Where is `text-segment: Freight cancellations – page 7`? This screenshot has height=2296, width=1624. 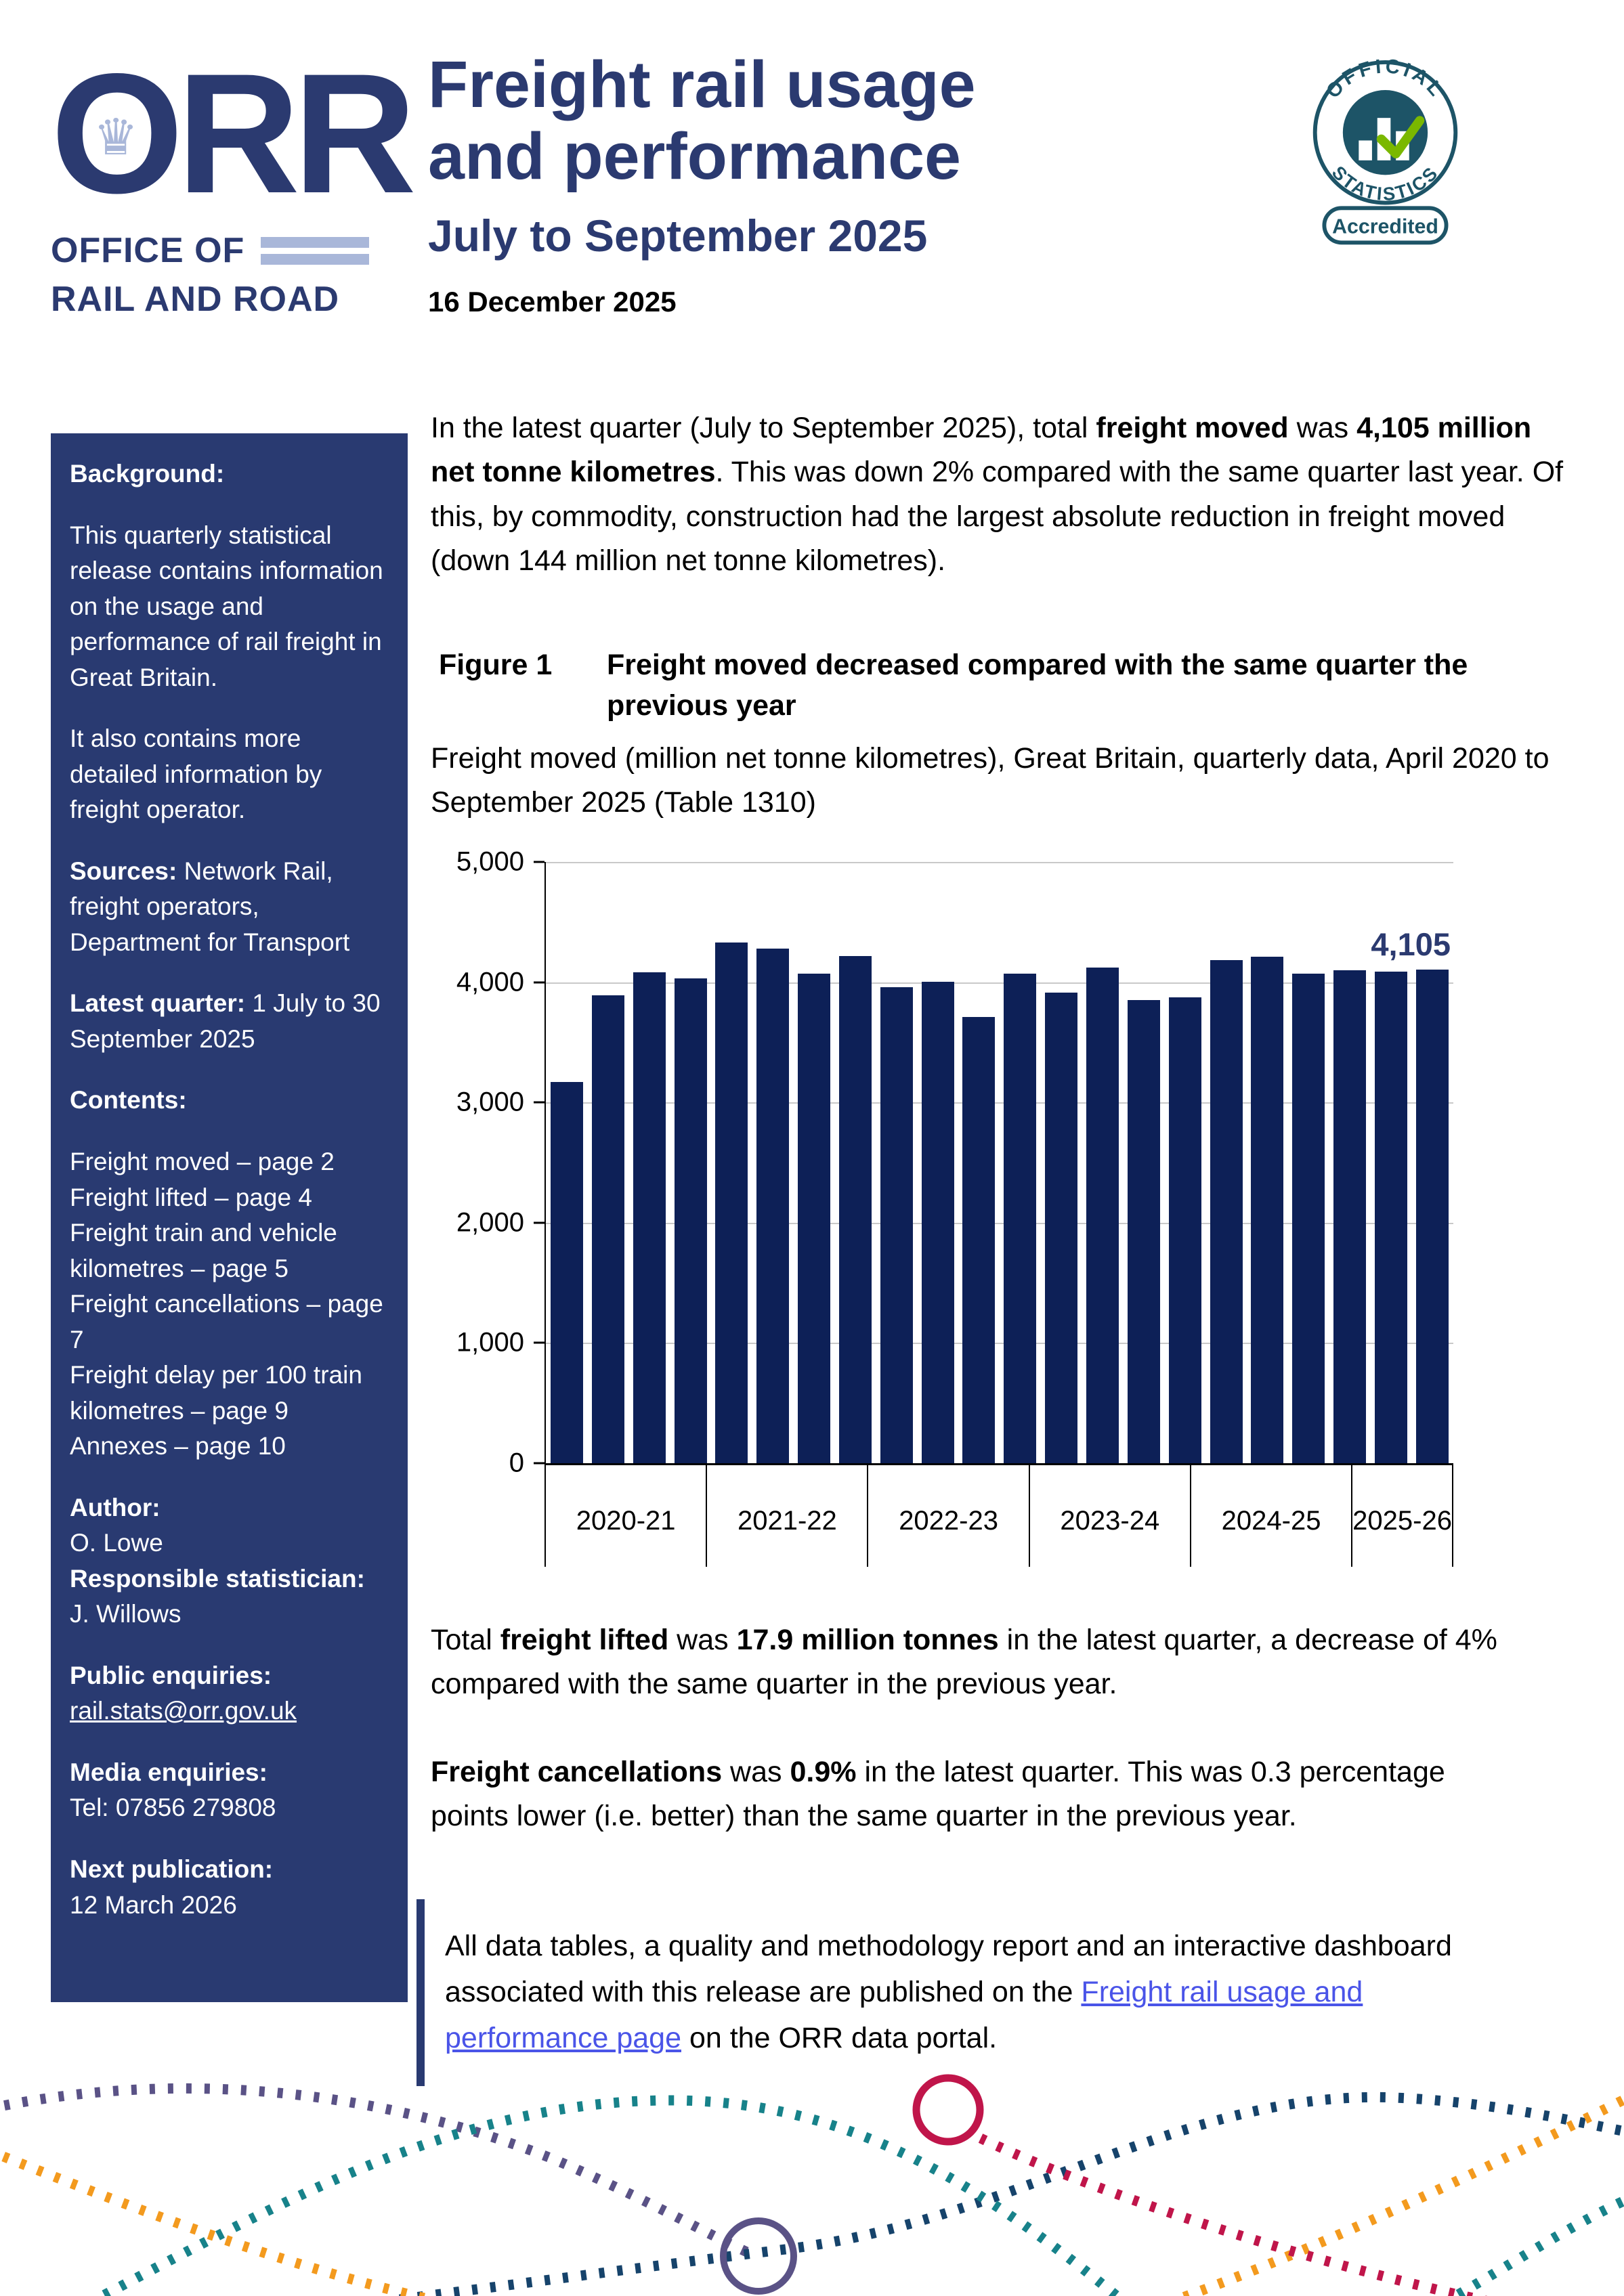
text-segment: Freight cancellations – page 7 is located at coordinates (226, 1321).